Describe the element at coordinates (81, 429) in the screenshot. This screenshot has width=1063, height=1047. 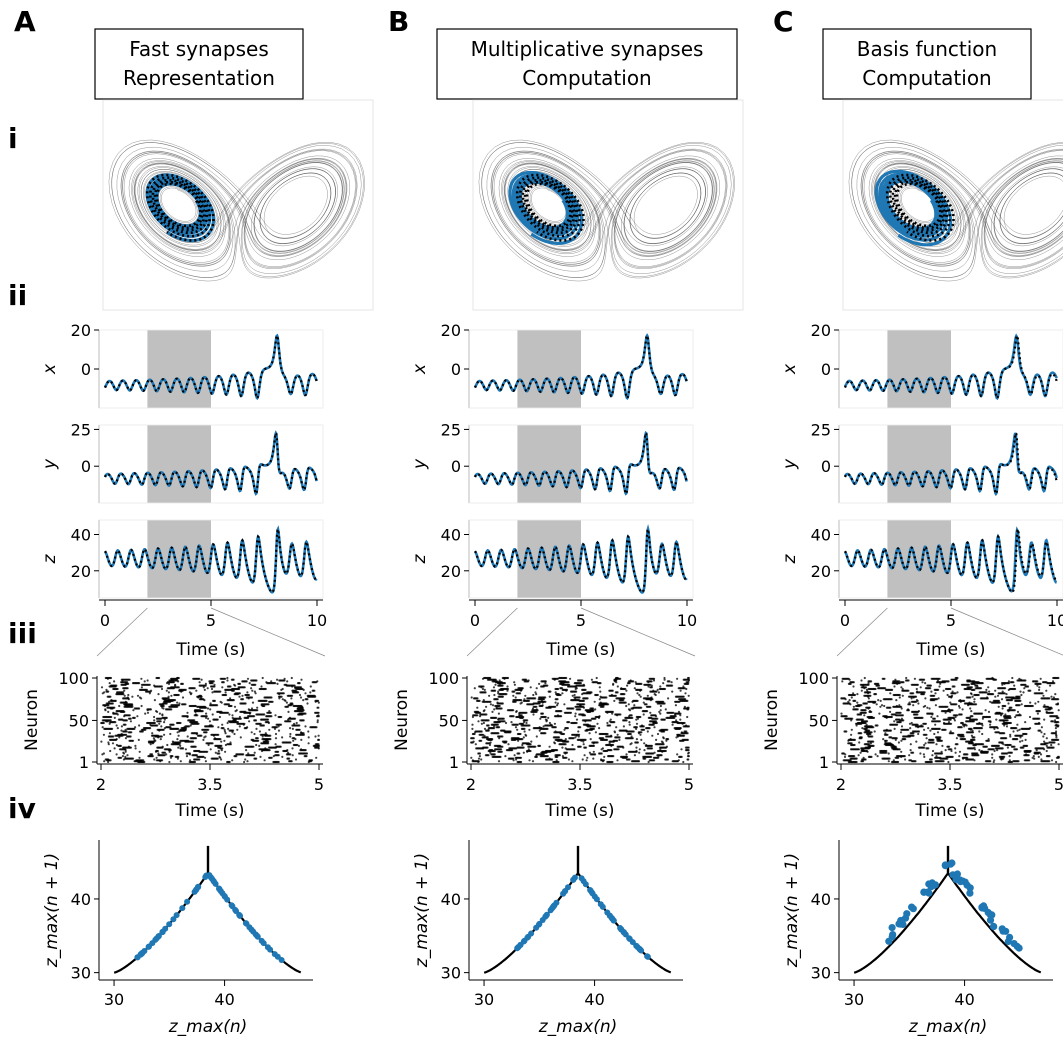
I see `y-tick-label: 25` at that location.